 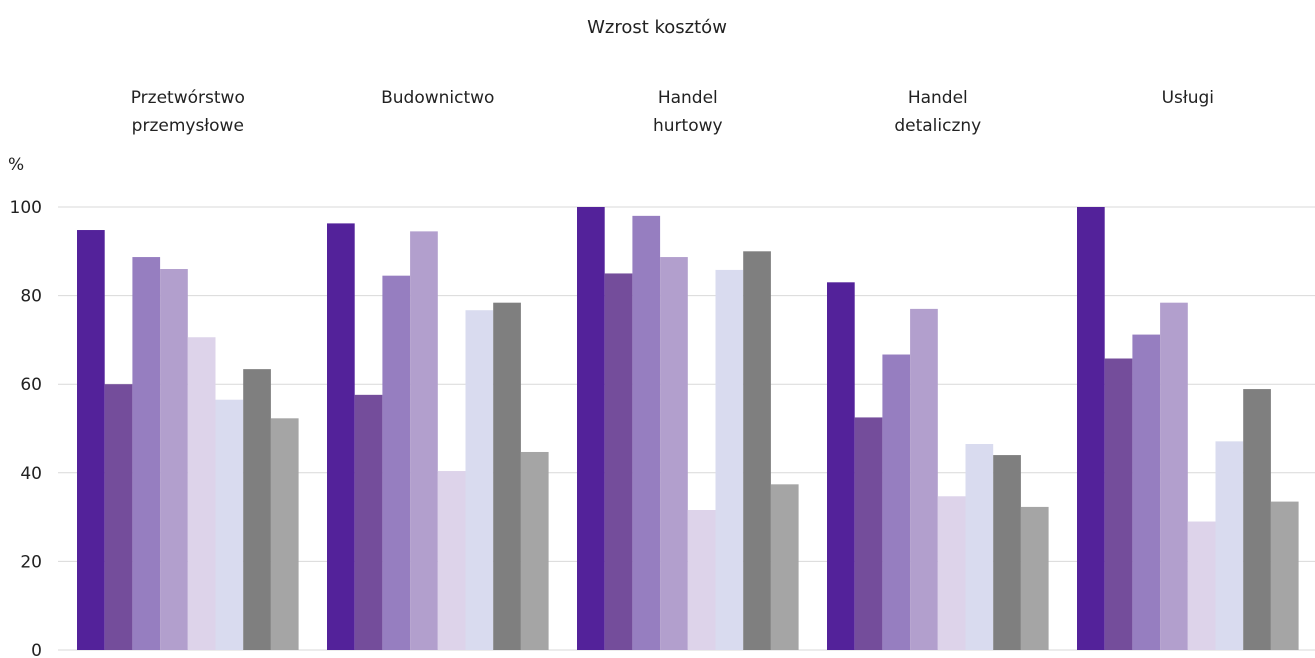 I want to click on y-axis-unit: %, so click(x=16, y=165).